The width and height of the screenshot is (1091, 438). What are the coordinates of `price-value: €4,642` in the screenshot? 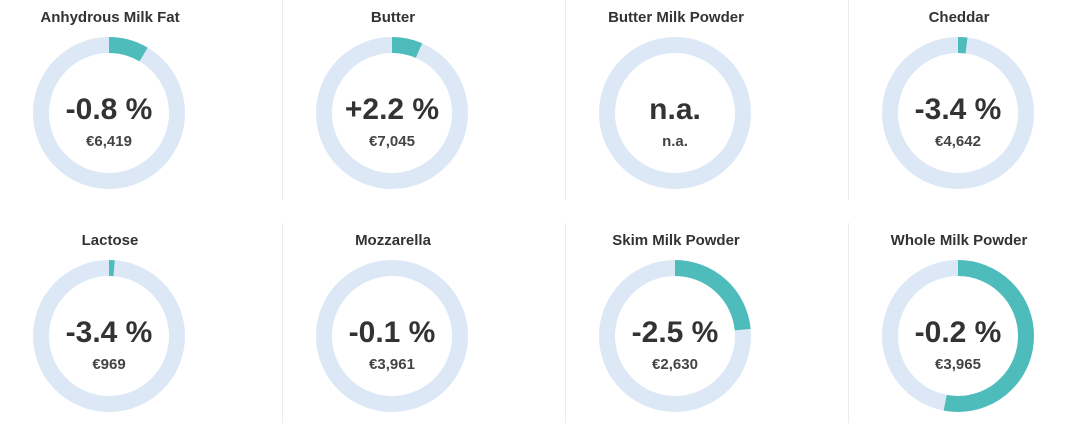 It's located at (958, 141).